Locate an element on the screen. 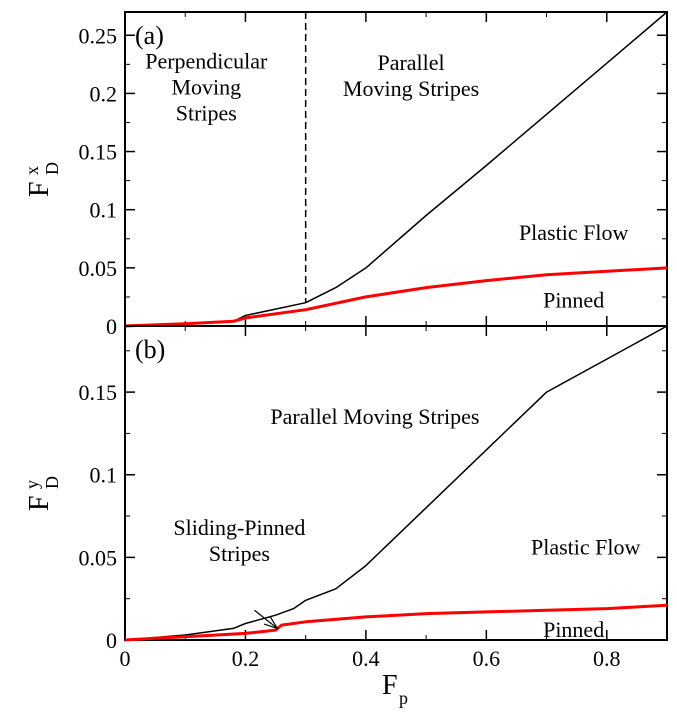 This screenshot has height=719, width=677. panel-a-ytick-label: 0.25 is located at coordinates (98, 35).